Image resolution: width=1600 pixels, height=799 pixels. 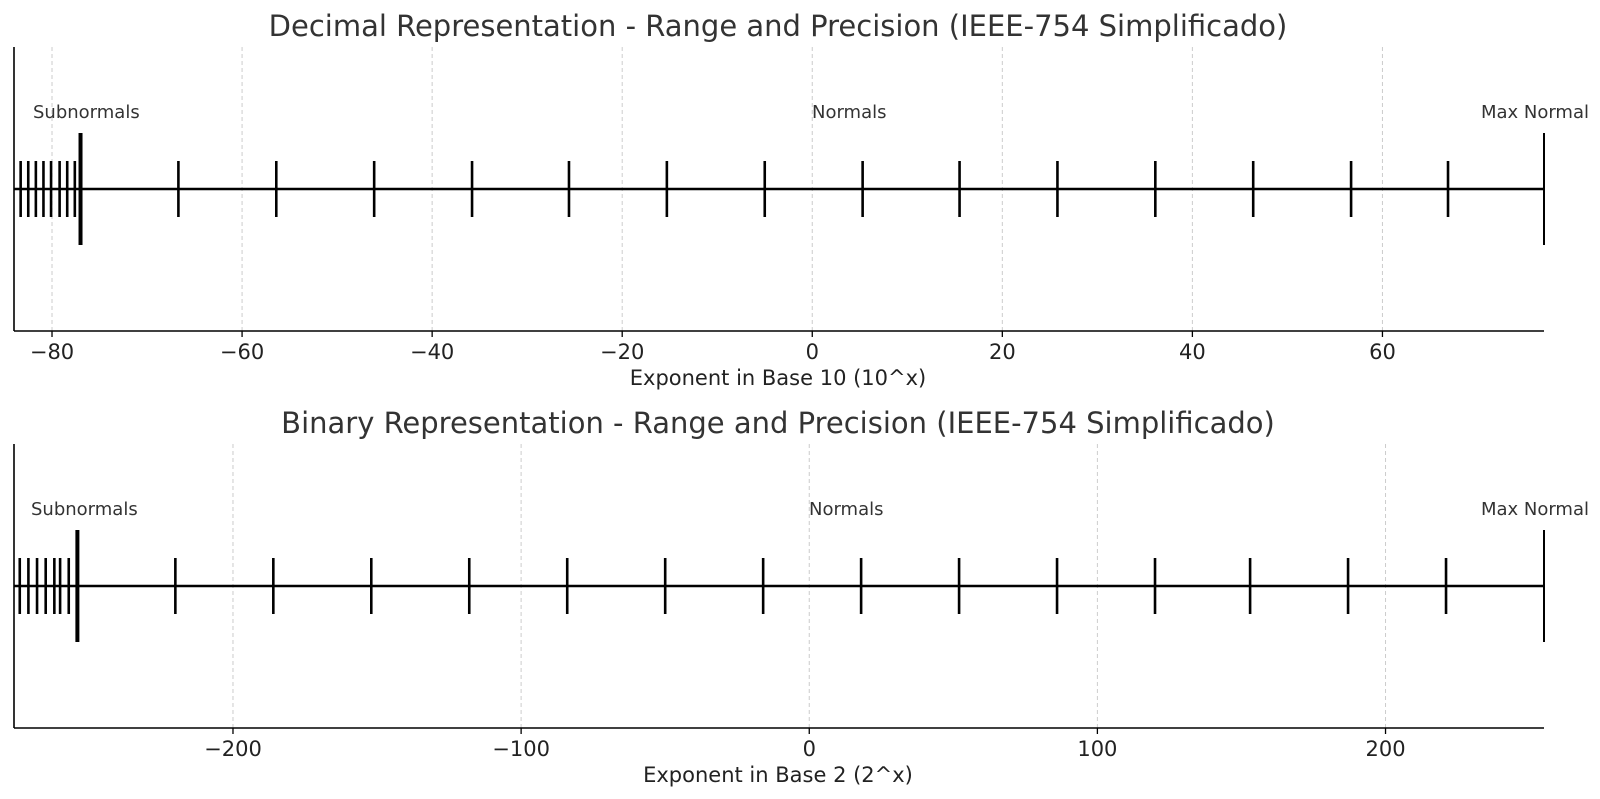 What do you see at coordinates (521, 749) in the screenshot?
I see `binary-x-tick-label: −100` at bounding box center [521, 749].